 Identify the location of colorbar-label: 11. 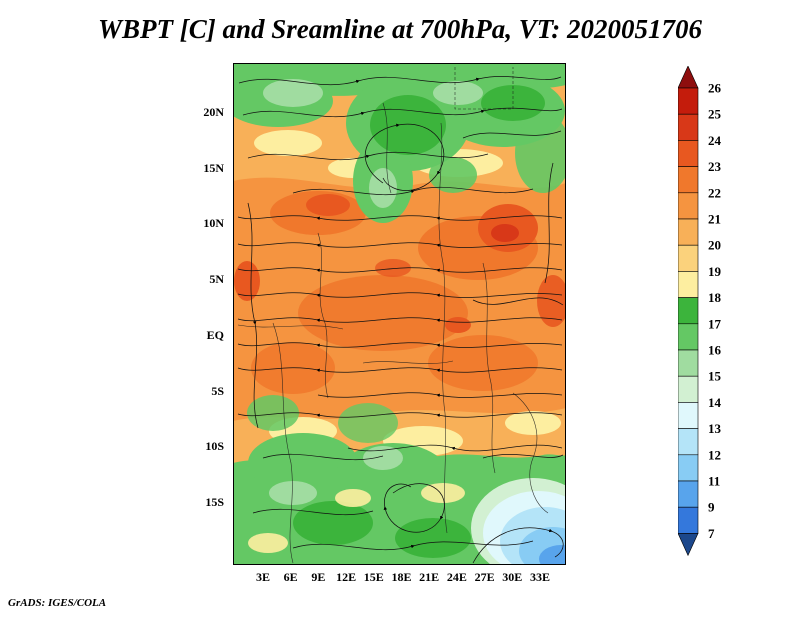
(714, 481).